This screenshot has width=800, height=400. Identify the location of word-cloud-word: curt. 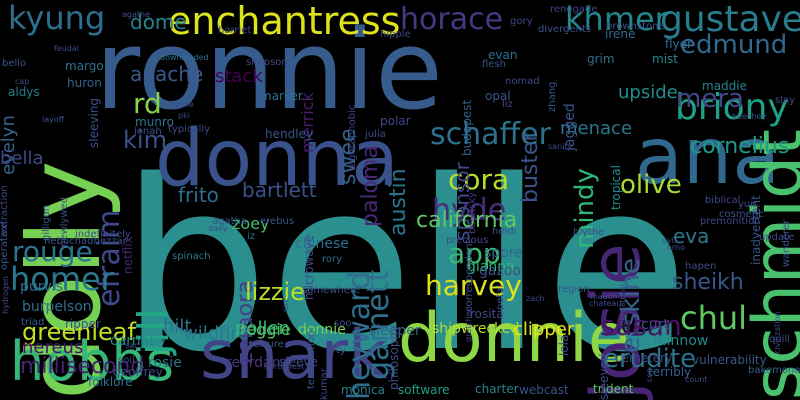
(655, 325).